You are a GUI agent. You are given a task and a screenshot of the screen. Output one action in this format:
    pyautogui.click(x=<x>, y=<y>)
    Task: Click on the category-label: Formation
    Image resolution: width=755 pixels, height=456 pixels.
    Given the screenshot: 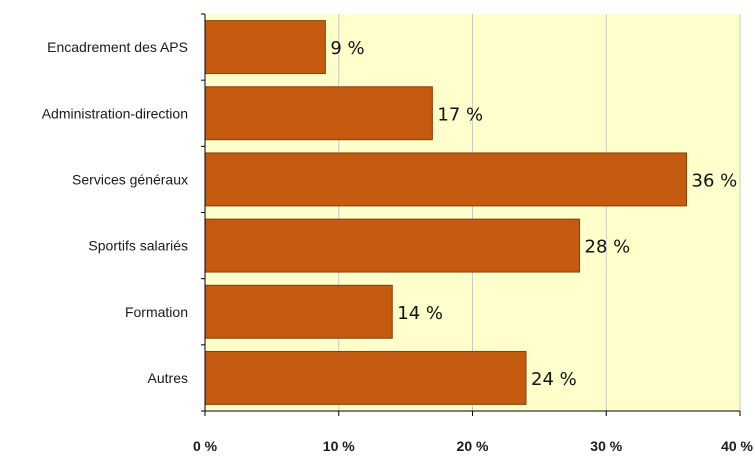 What is the action you would take?
    pyautogui.click(x=156, y=312)
    